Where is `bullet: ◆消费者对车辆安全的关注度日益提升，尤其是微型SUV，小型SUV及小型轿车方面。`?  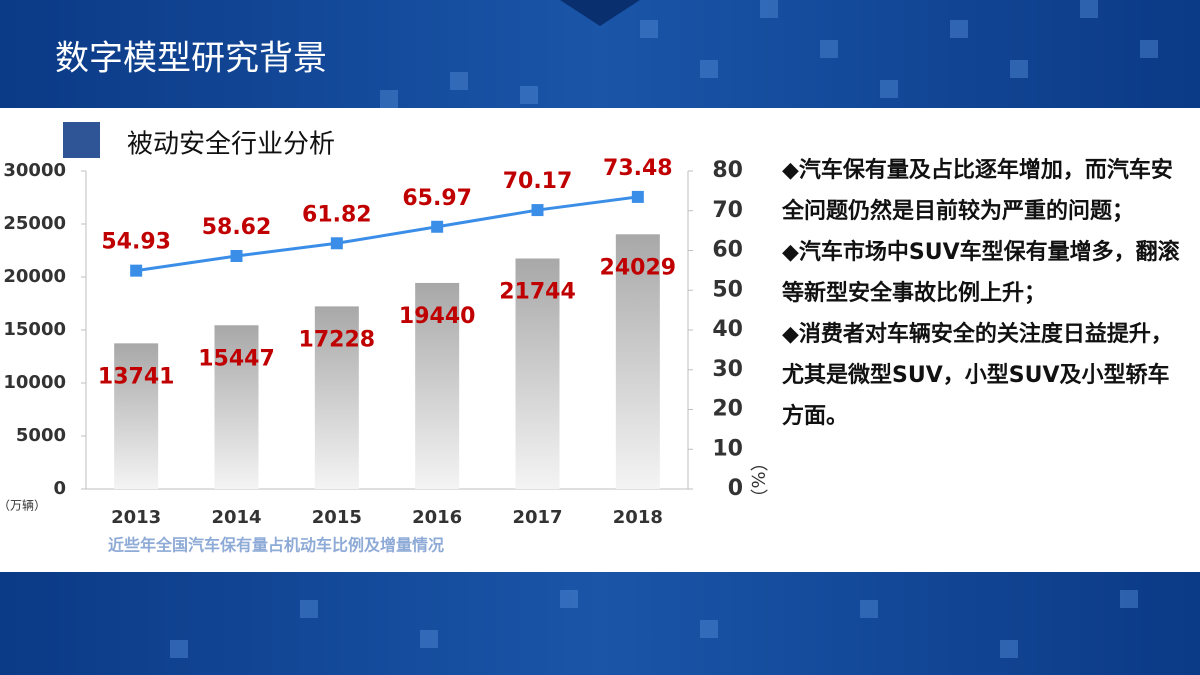
bullet: ◆消费者对车辆安全的关注度日益提升，尤其是微型SUV，小型SUV及小型轿车方面。 is located at coordinates (977, 375).